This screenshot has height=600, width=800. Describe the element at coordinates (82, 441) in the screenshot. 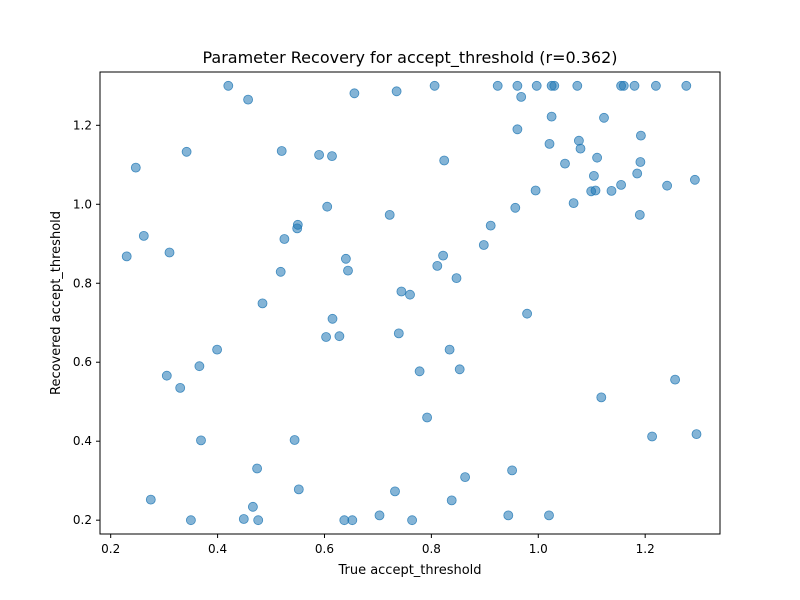

I see `y-tick-label: 0.4` at that location.